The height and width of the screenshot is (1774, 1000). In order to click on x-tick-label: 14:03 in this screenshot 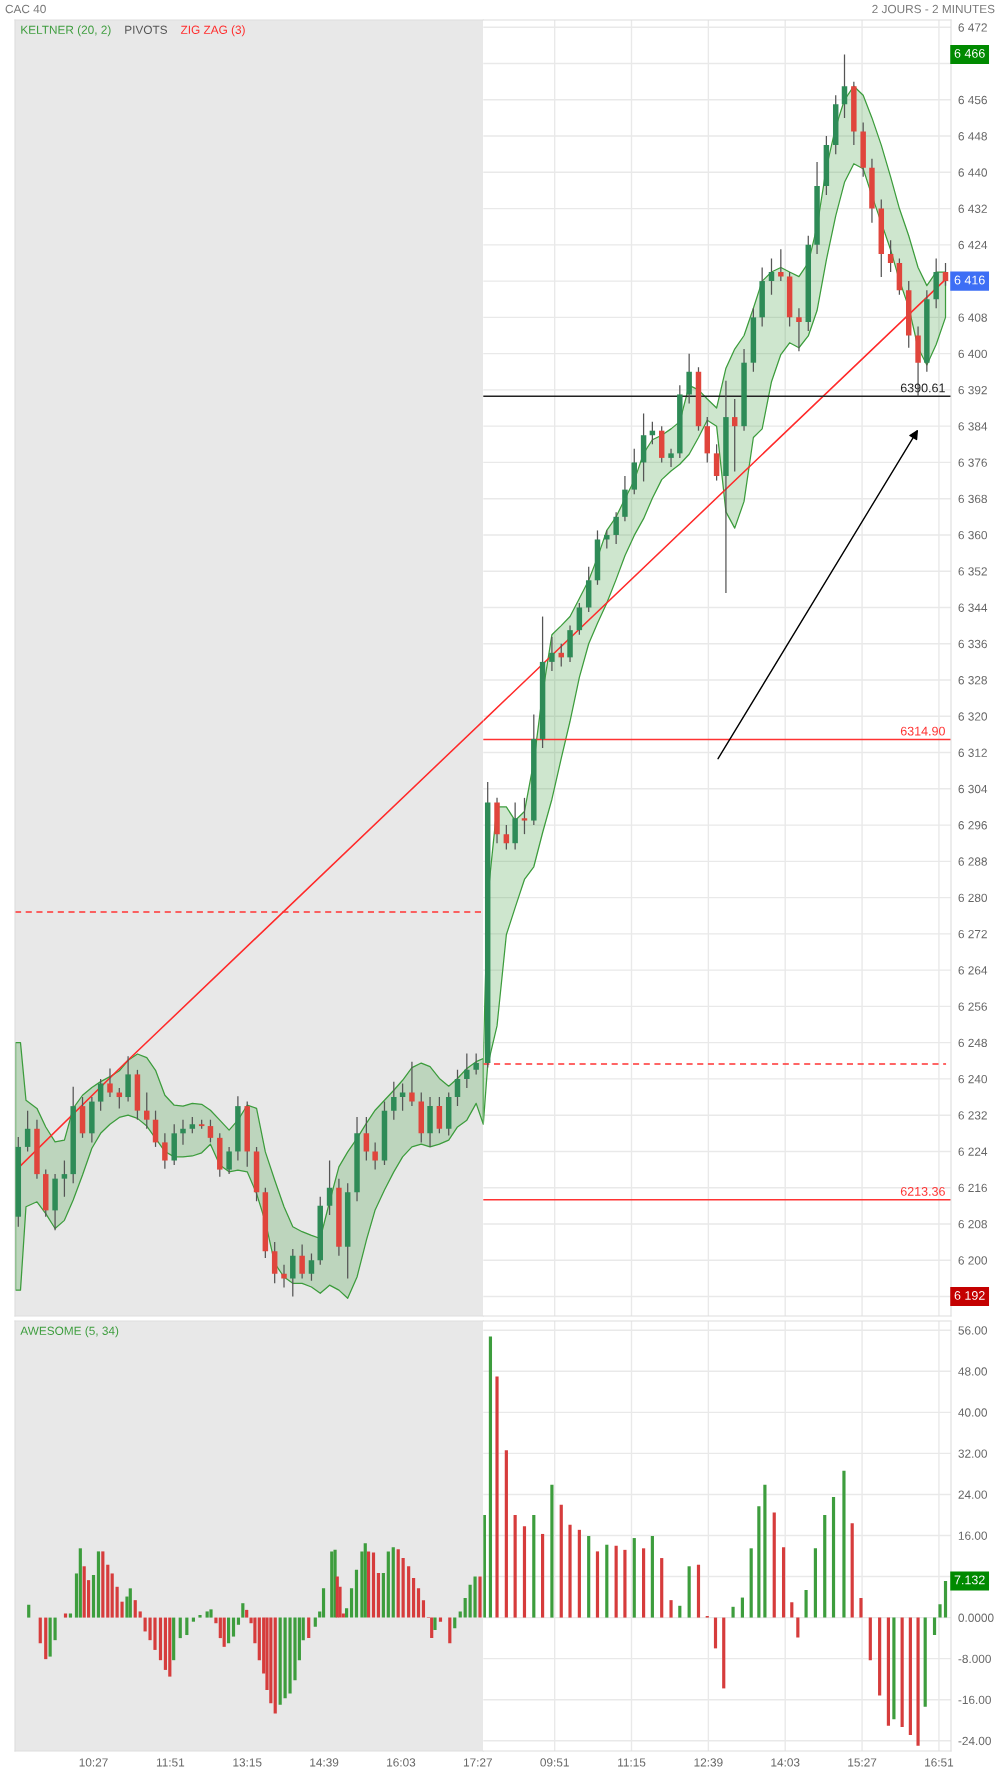, I will do `click(785, 1762)`.